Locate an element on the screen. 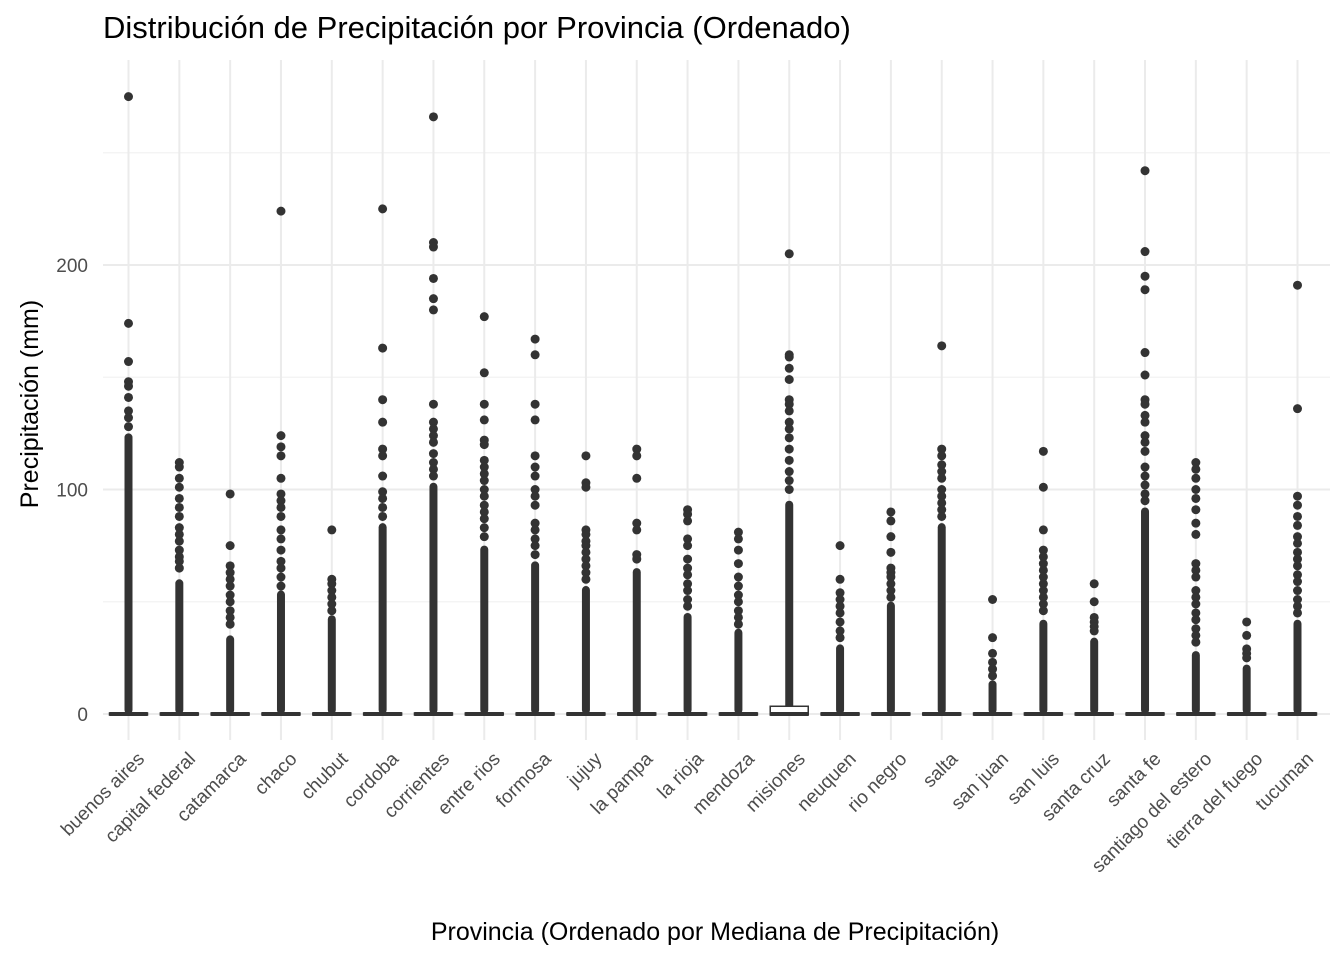 The width and height of the screenshot is (1344, 960). box-san-luis is located at coordinates (1043, 581).